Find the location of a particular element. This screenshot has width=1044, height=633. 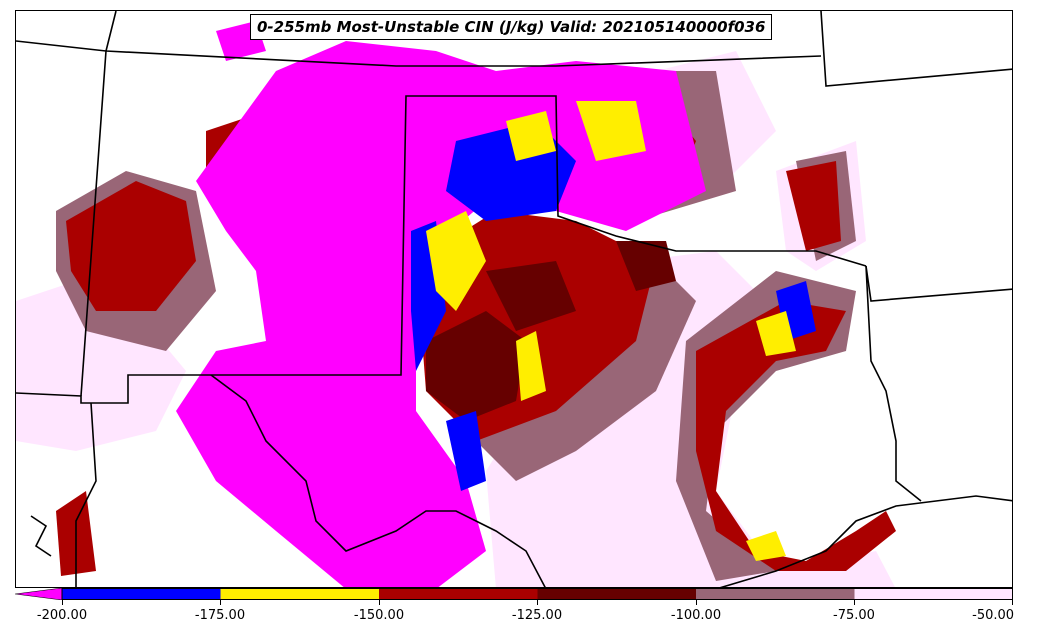

legend-tick-label: -125.00 is located at coordinates (537, 615).